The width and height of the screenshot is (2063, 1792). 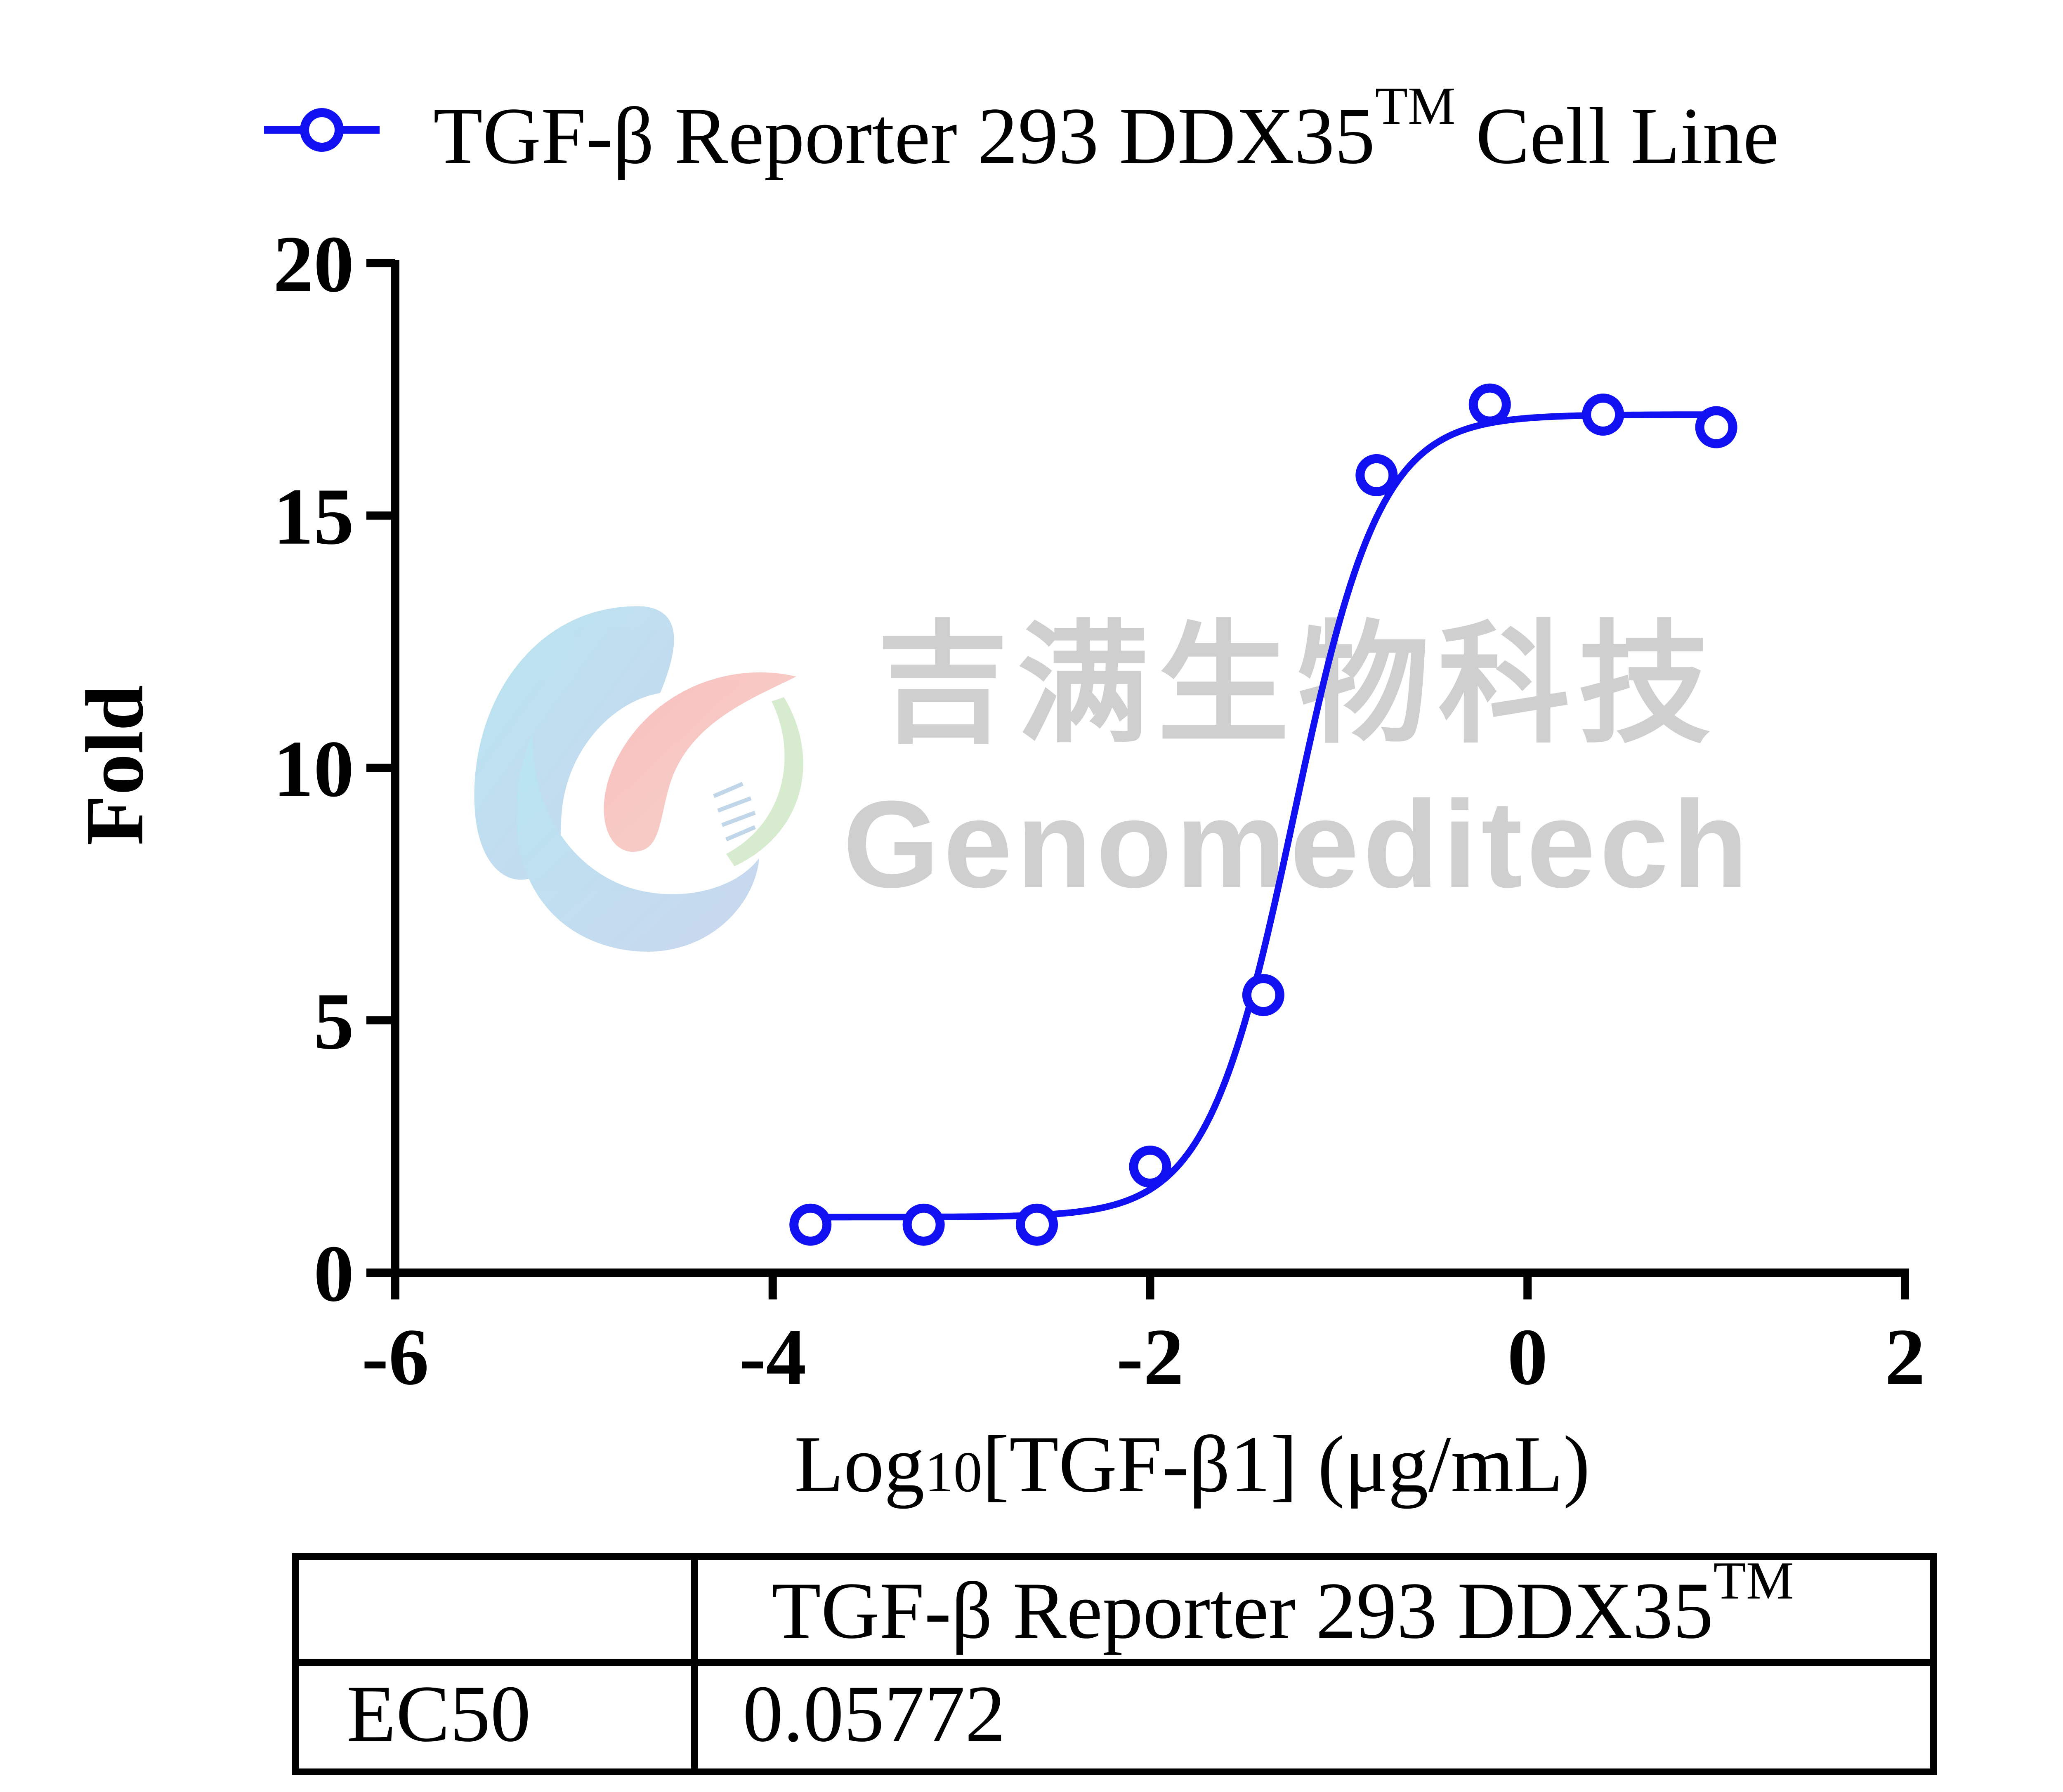 I want to click on table-header-label: TGF-β Reporter 293 DDX35, so click(x=1243, y=1610).